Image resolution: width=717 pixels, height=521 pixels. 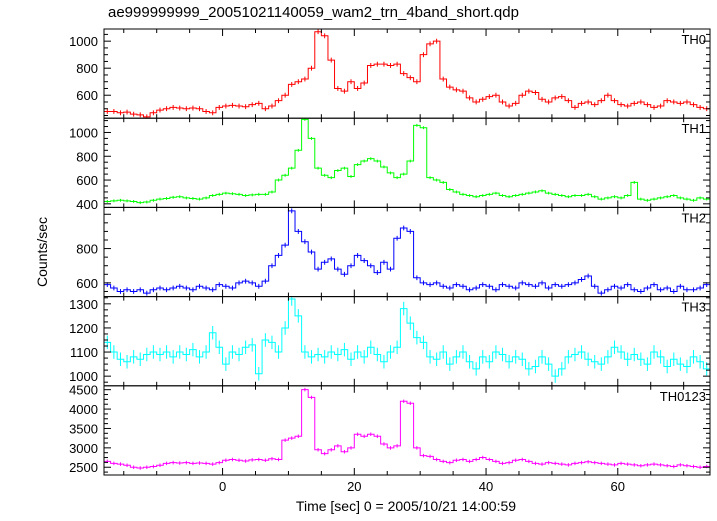 I want to click on series-th0123, so click(x=407, y=428).